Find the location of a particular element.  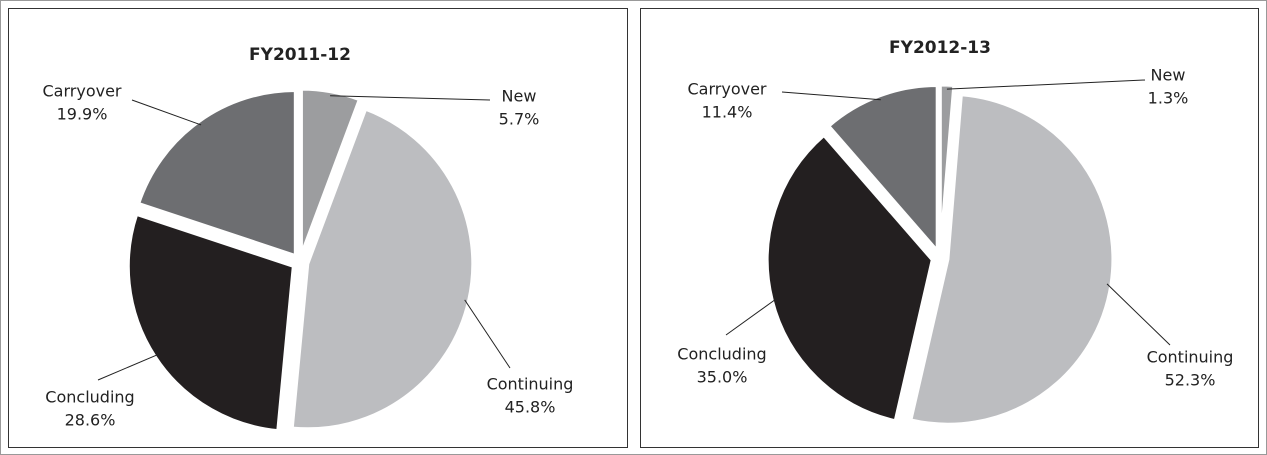

slice-value-label: 52.3% is located at coordinates (1190, 380).